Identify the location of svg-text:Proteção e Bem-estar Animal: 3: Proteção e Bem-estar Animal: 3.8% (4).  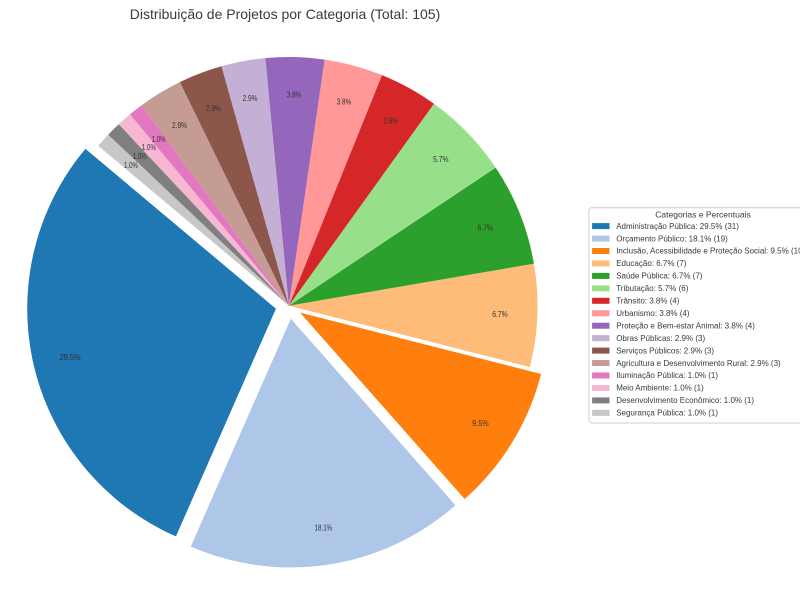
(685, 325).